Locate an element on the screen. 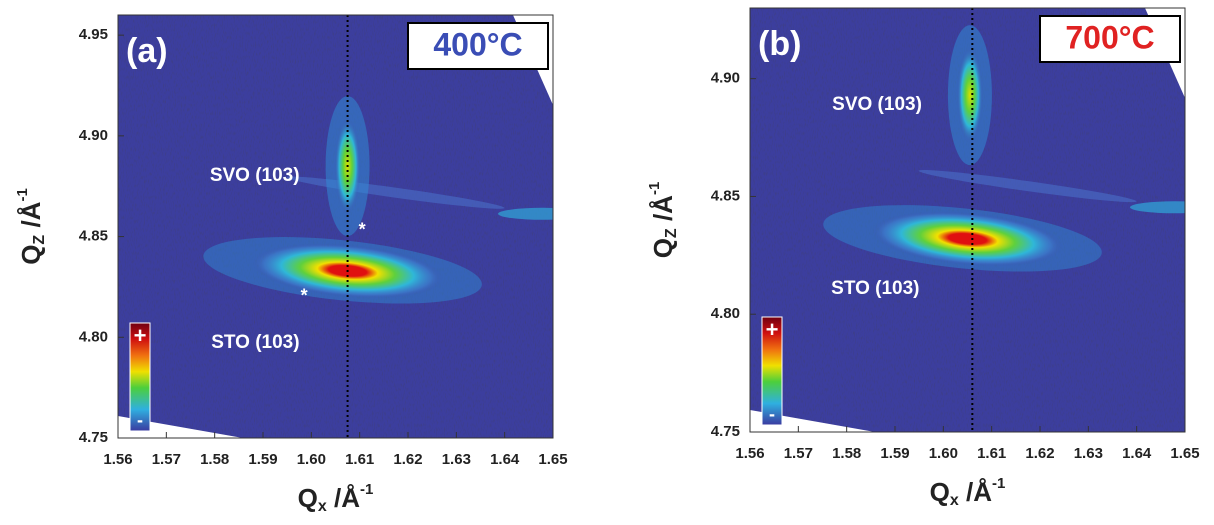 This screenshot has height=525, width=1214. y-tick-label: 4.95 is located at coordinates (93, 34).